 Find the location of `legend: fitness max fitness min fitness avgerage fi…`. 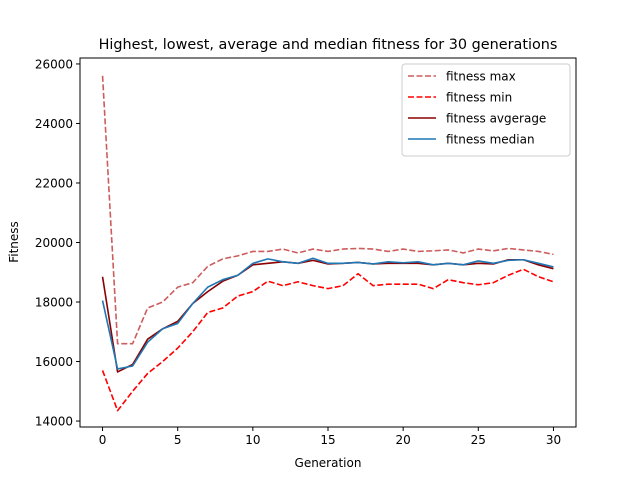

legend: fitness max fitness min fitness avgerage fi… is located at coordinates (486, 110).